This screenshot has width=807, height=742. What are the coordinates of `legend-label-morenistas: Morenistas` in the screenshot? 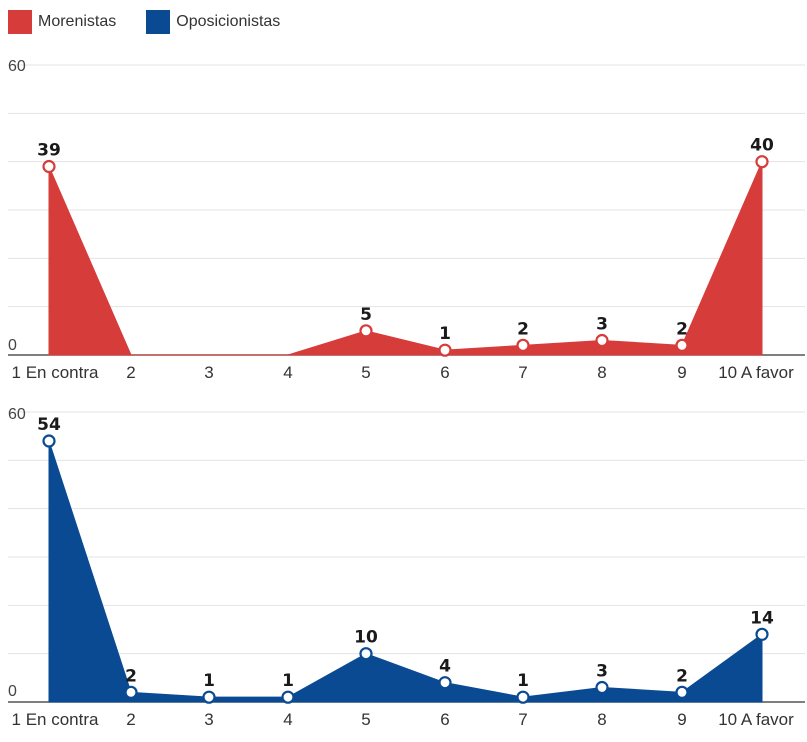 It's located at (77, 21).